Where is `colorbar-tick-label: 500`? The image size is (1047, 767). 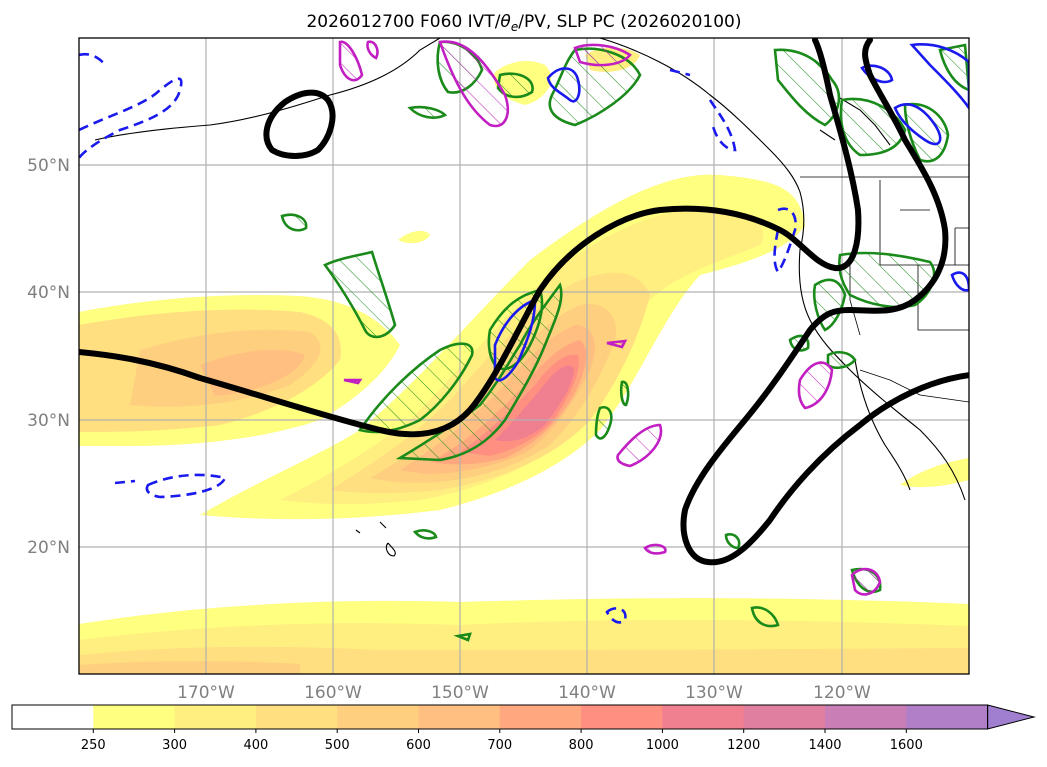
colorbar-tick-label: 500 is located at coordinates (337, 745).